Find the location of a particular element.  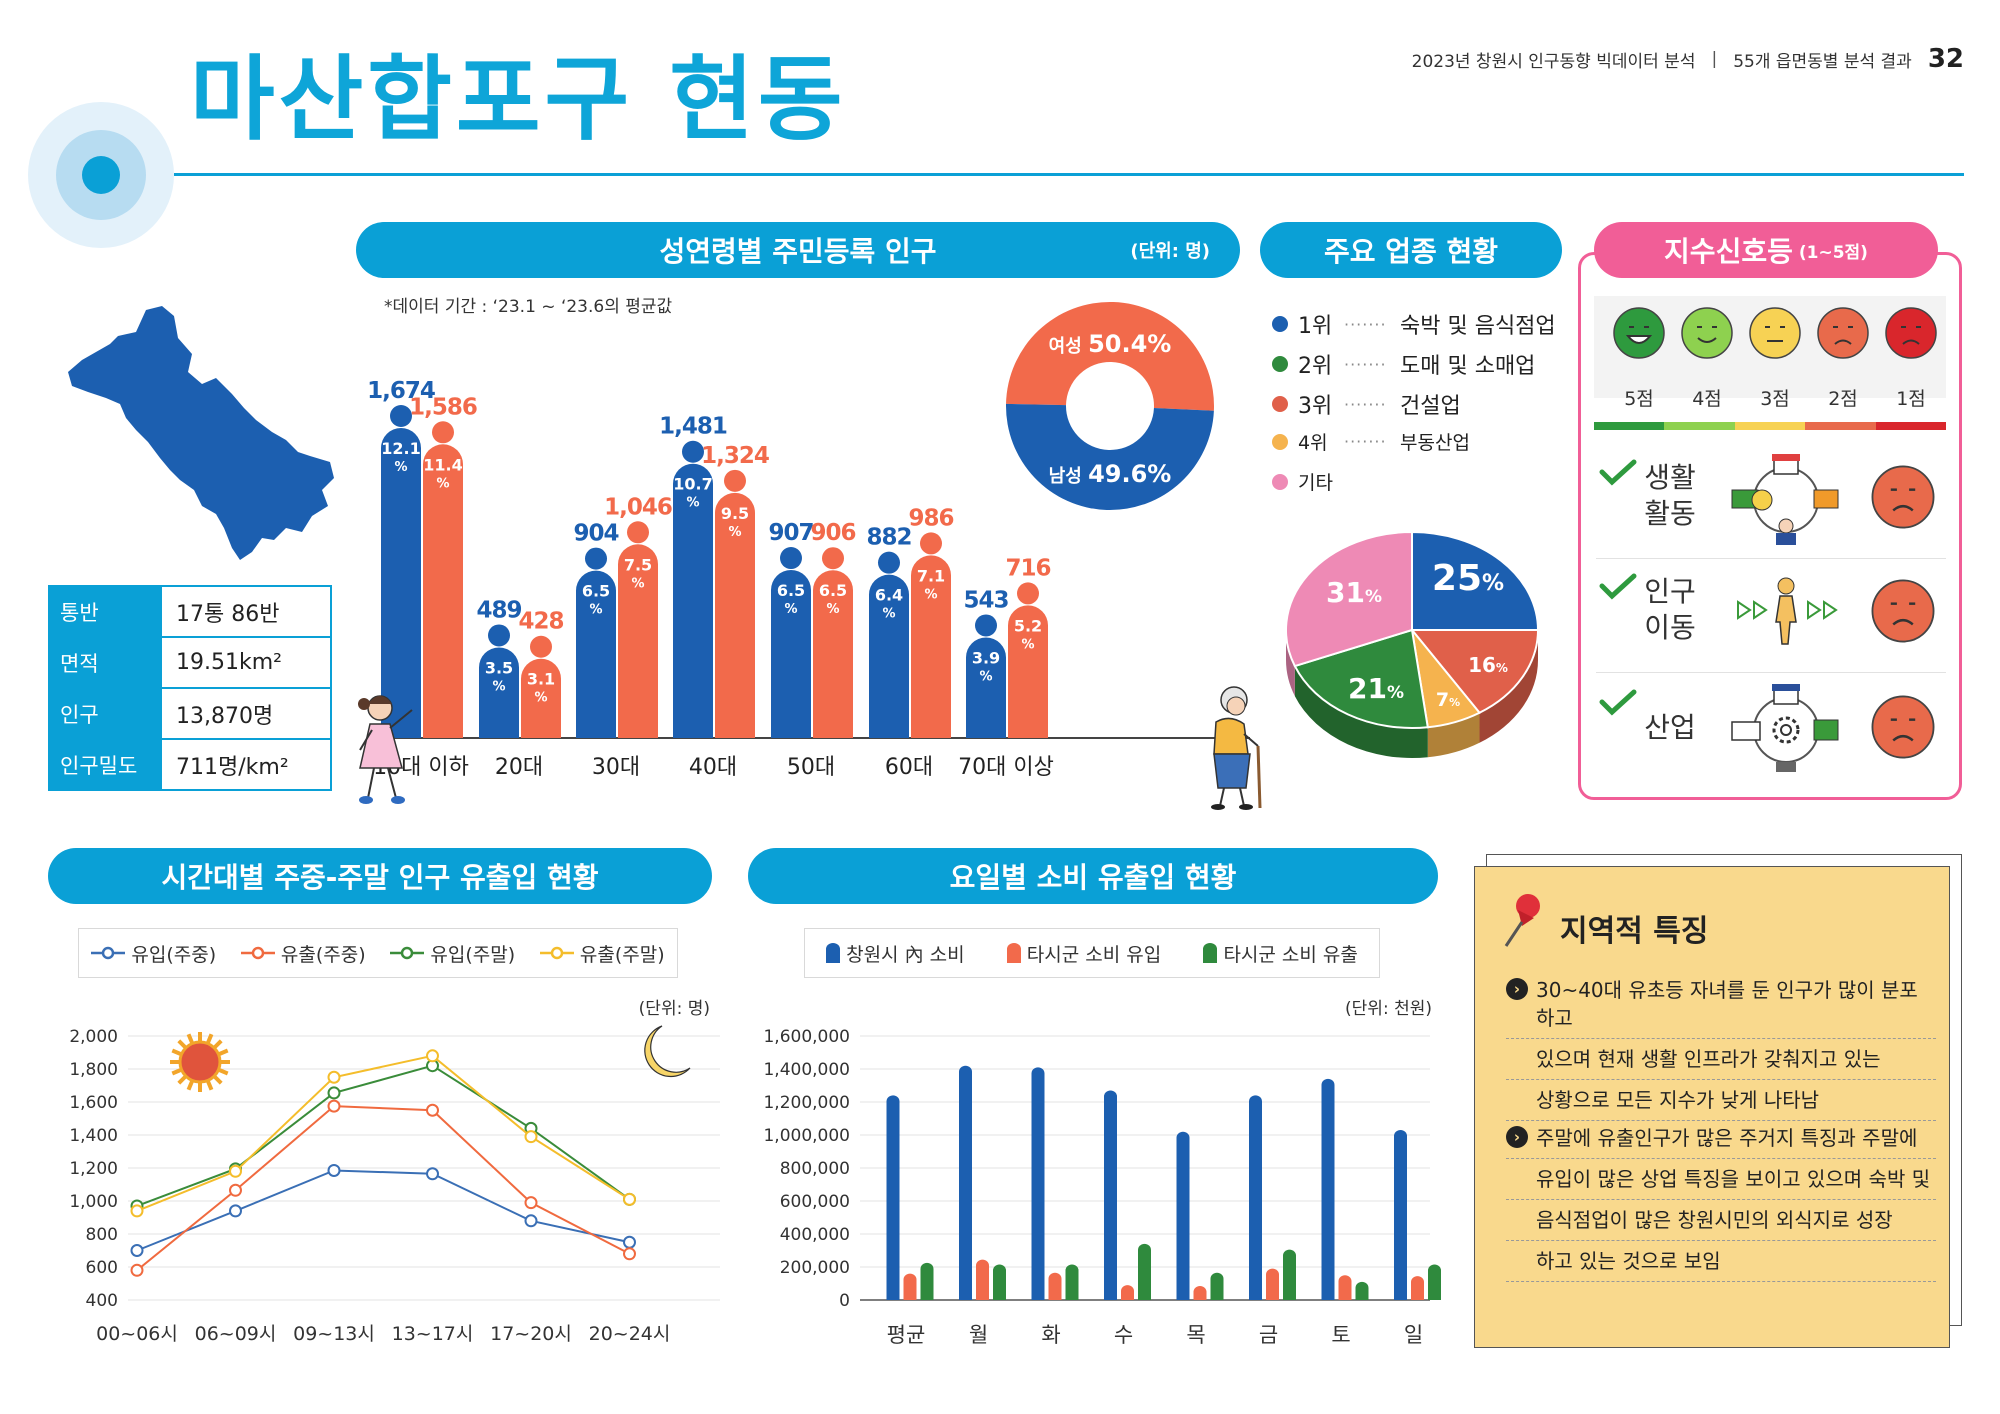

consumption-legend: 창원시 內 소비 타시군 소비 유입 타시군 소비 유출 is located at coordinates (1092, 953).